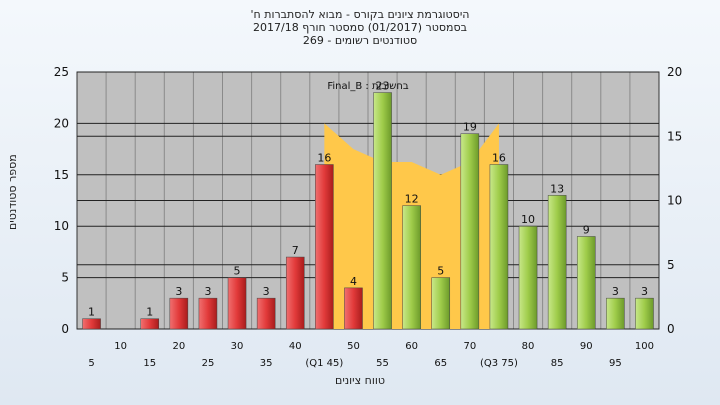 This screenshot has width=720, height=405. What do you see at coordinates (120, 346) in the screenshot?
I see `x-tick-label: 10` at bounding box center [120, 346].